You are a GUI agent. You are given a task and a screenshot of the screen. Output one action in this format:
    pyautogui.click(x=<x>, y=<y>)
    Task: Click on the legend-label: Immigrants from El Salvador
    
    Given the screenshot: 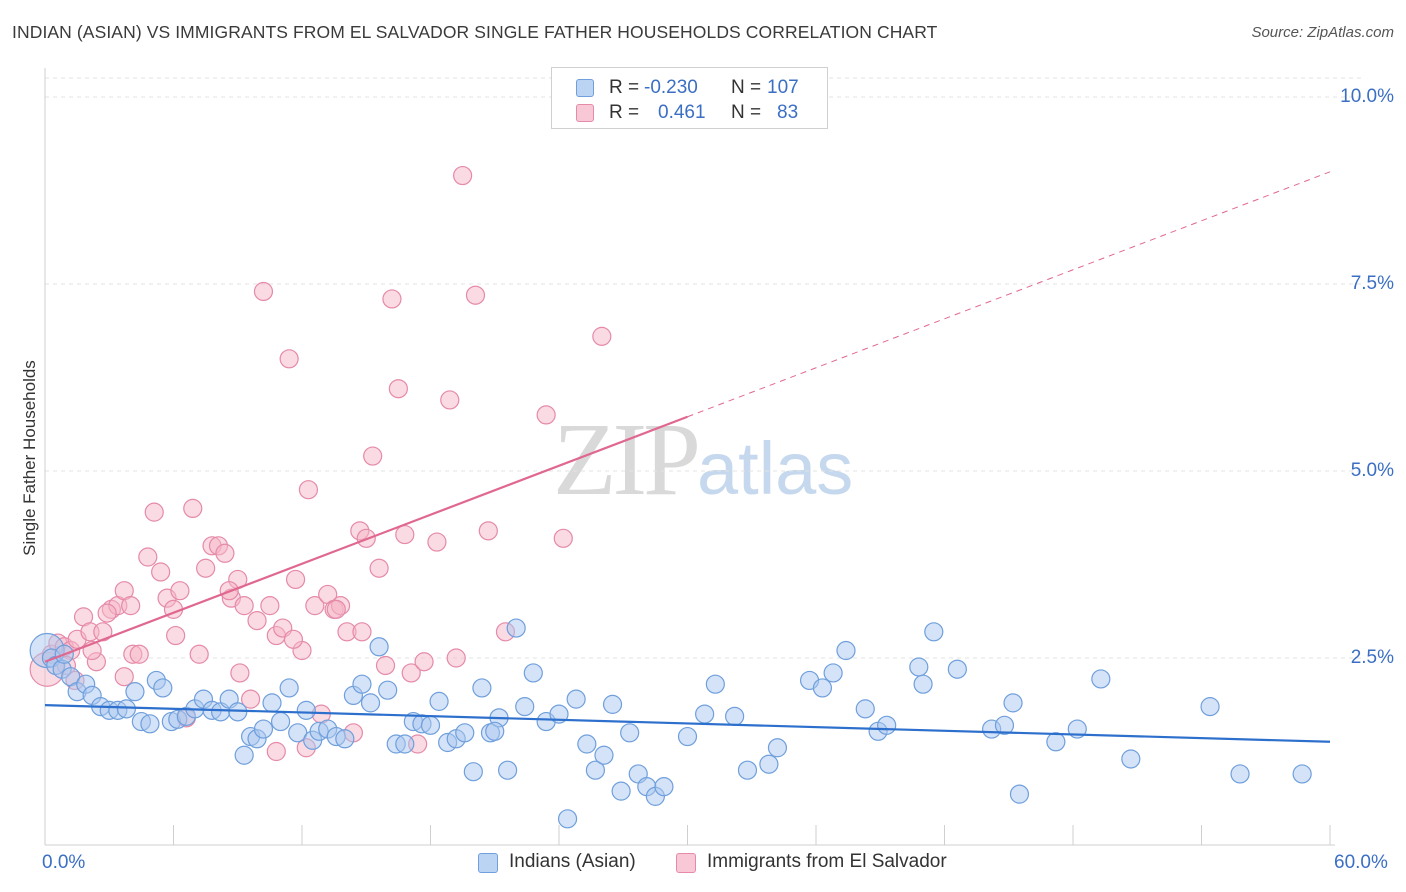 What is the action you would take?
    pyautogui.click(x=827, y=861)
    